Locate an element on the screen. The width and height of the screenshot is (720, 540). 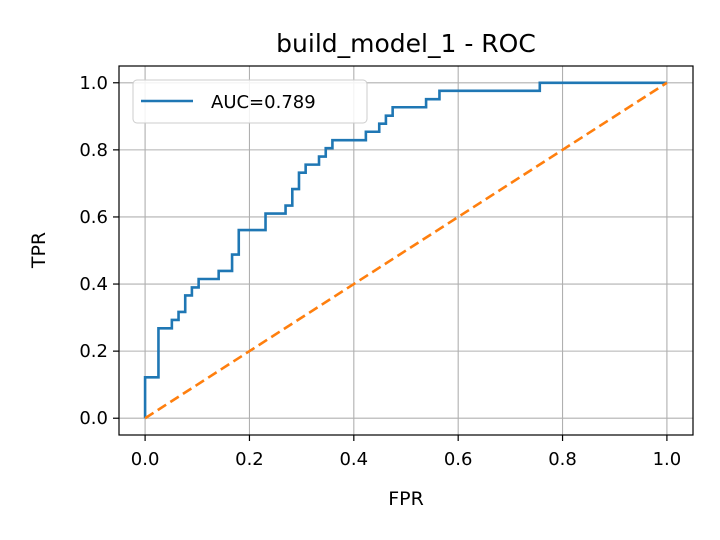
x-tick-label: 0.8 is located at coordinates (562, 459).